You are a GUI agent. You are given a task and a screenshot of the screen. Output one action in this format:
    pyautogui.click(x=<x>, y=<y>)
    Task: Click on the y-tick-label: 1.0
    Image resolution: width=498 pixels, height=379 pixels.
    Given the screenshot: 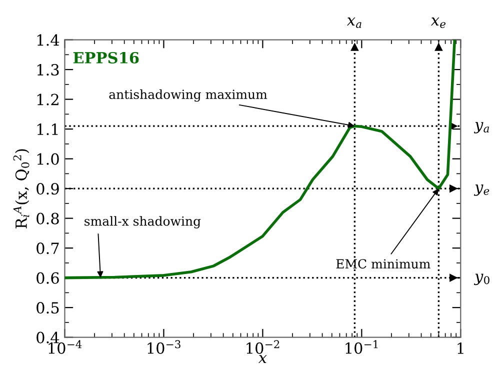 What is the action you would take?
    pyautogui.click(x=48, y=159)
    